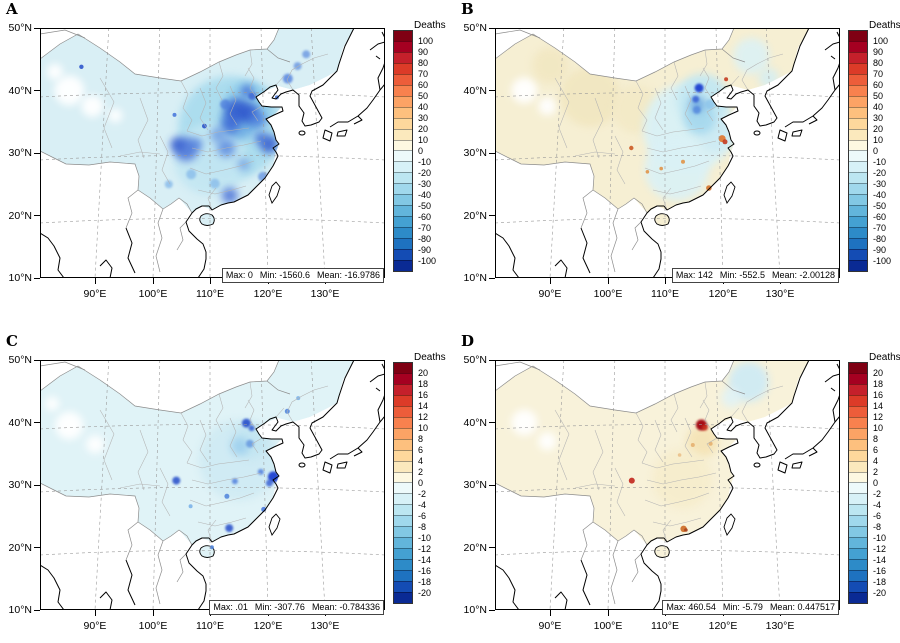 This screenshot has height=643, width=900. What do you see at coordinates (425, 560) in the screenshot?
I see `colorbar-tick-label-C: -14` at bounding box center [425, 560].